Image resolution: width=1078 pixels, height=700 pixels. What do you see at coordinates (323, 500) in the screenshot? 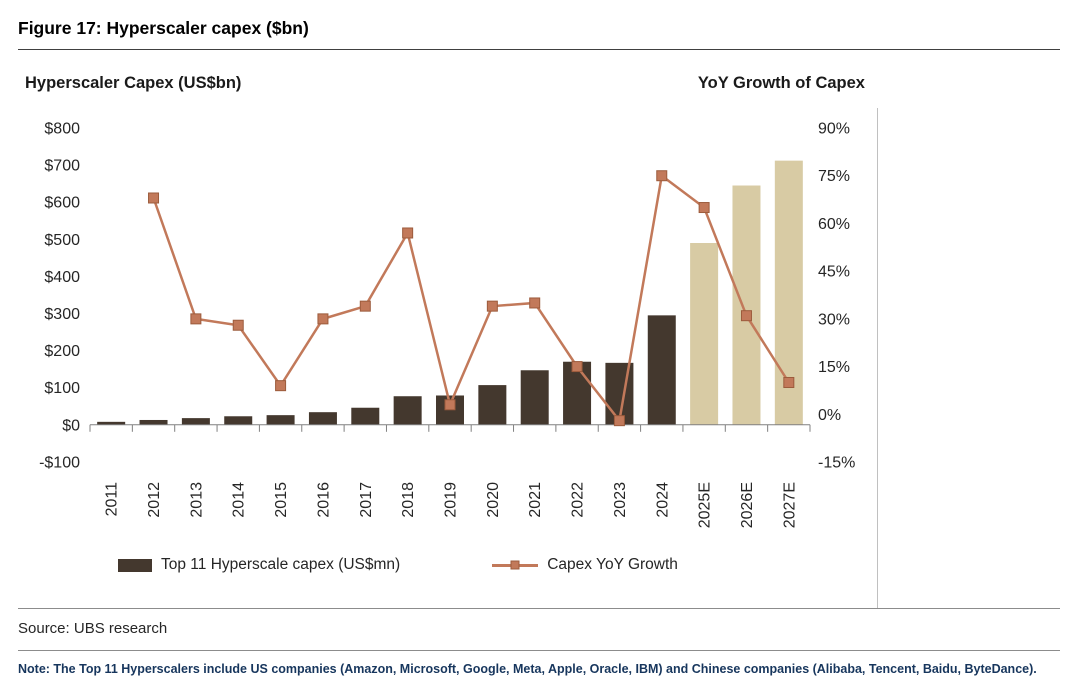
I see `x-axis-label-2016: 2016` at bounding box center [323, 500].